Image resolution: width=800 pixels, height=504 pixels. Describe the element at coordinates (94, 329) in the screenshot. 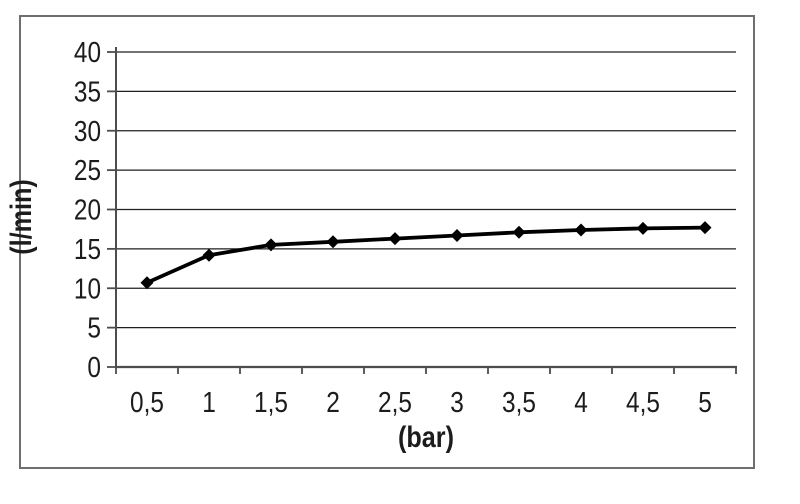

I see `y-tick-label: 5` at that location.